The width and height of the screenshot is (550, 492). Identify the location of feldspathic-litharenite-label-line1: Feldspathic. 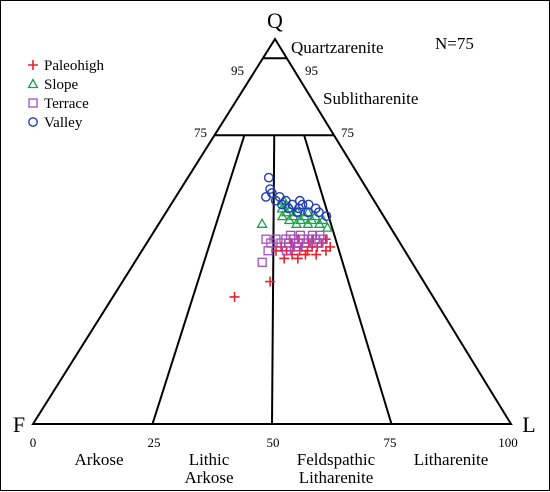
(336, 459).